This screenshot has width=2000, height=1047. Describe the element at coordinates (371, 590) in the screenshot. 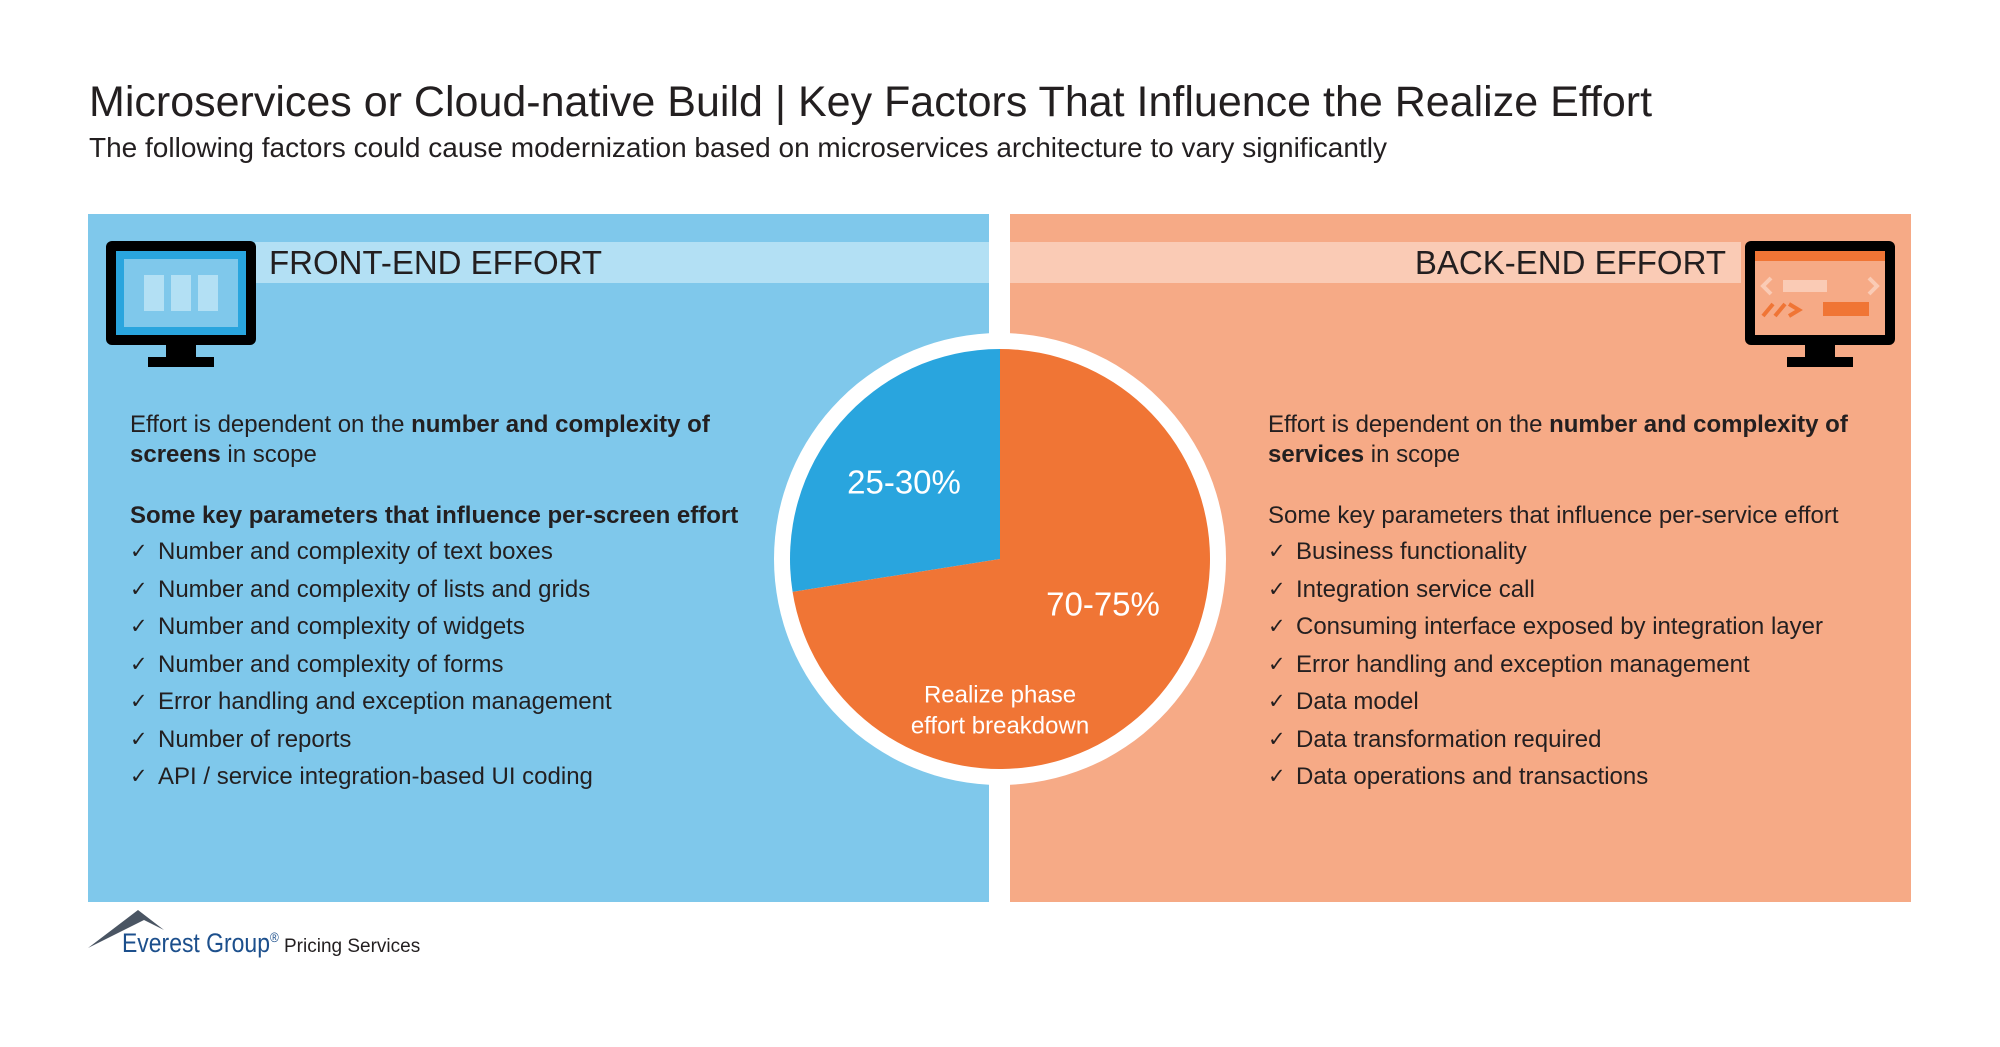

I see `list-item: Number and complexity of lists and grids` at that location.